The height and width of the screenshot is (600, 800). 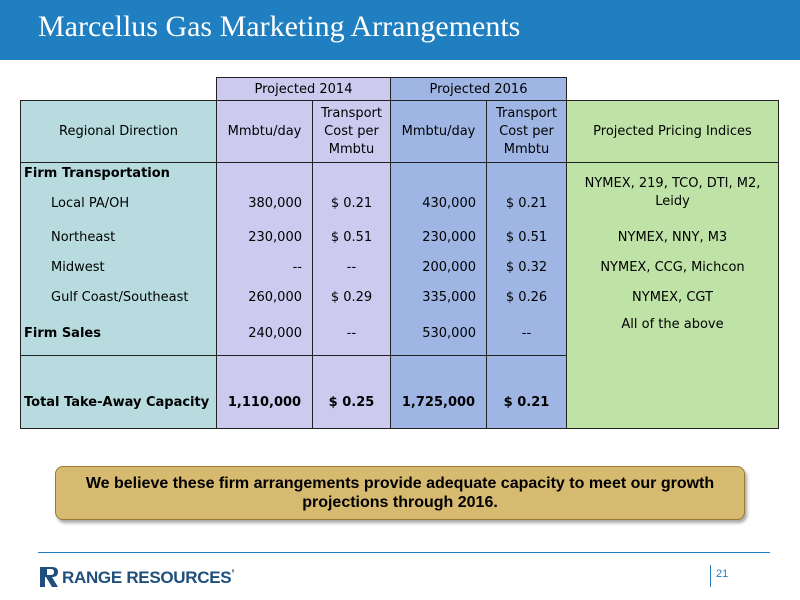 What do you see at coordinates (118, 237) in the screenshot?
I see `region-cell: Northeast` at bounding box center [118, 237].